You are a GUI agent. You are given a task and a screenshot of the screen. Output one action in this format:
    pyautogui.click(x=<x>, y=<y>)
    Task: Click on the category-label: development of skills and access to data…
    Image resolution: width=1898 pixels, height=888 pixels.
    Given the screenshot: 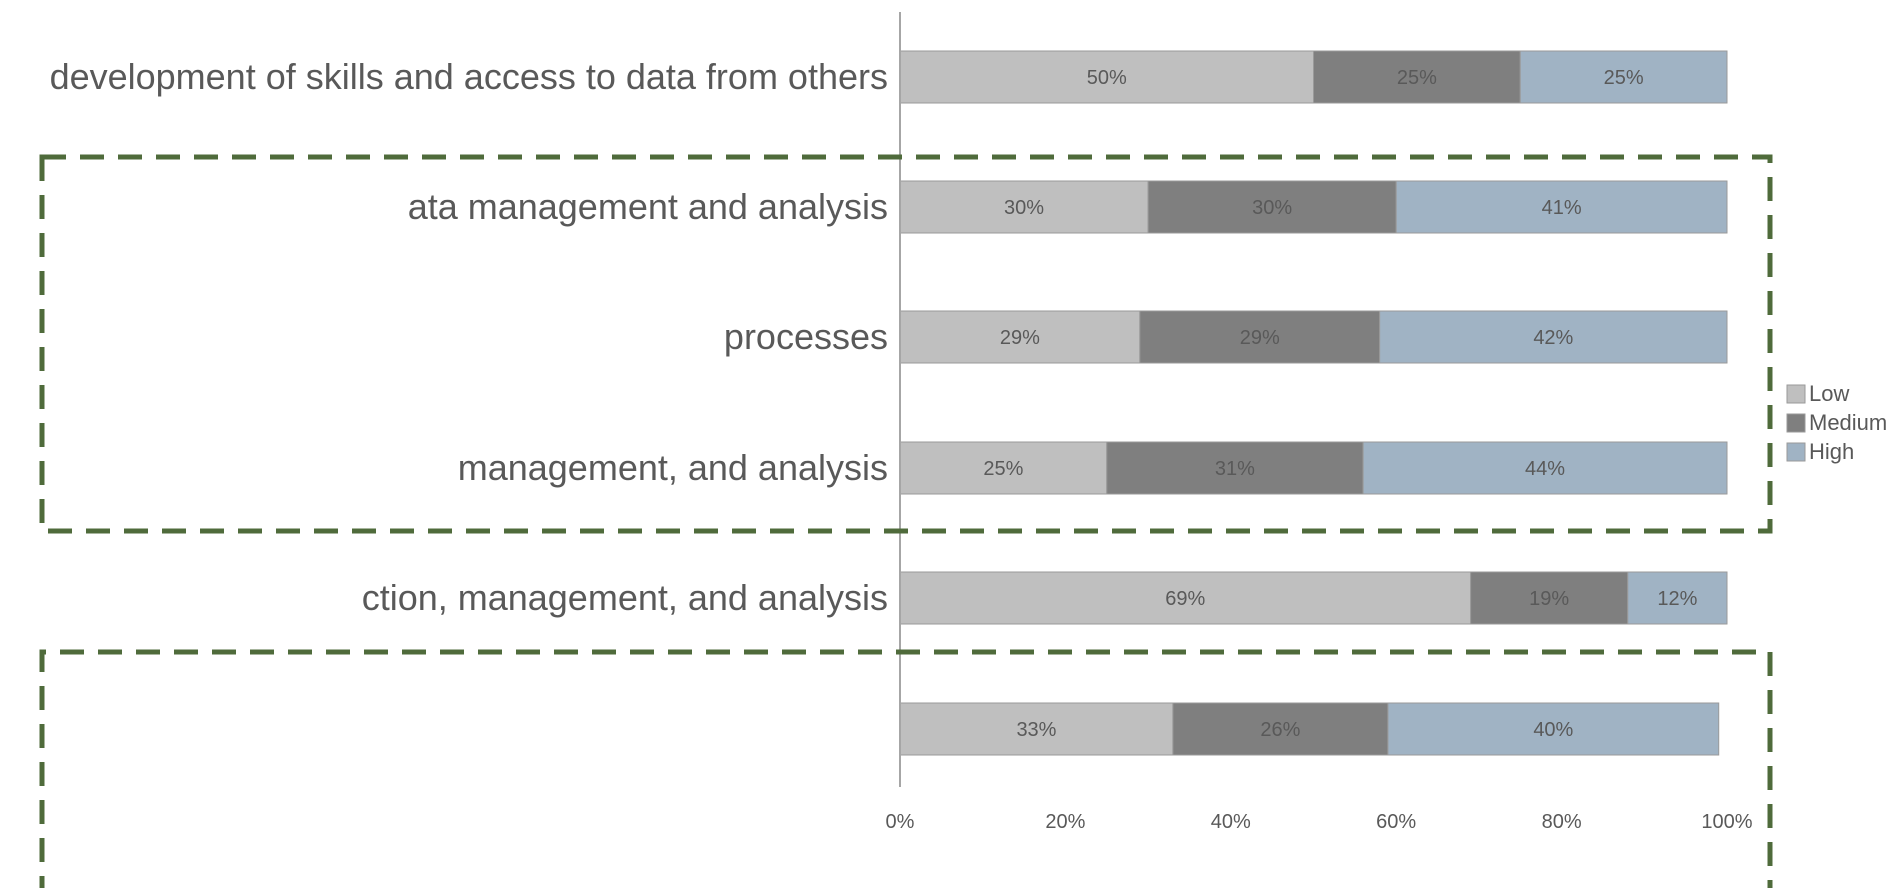 What is the action you would take?
    pyautogui.click(x=469, y=76)
    